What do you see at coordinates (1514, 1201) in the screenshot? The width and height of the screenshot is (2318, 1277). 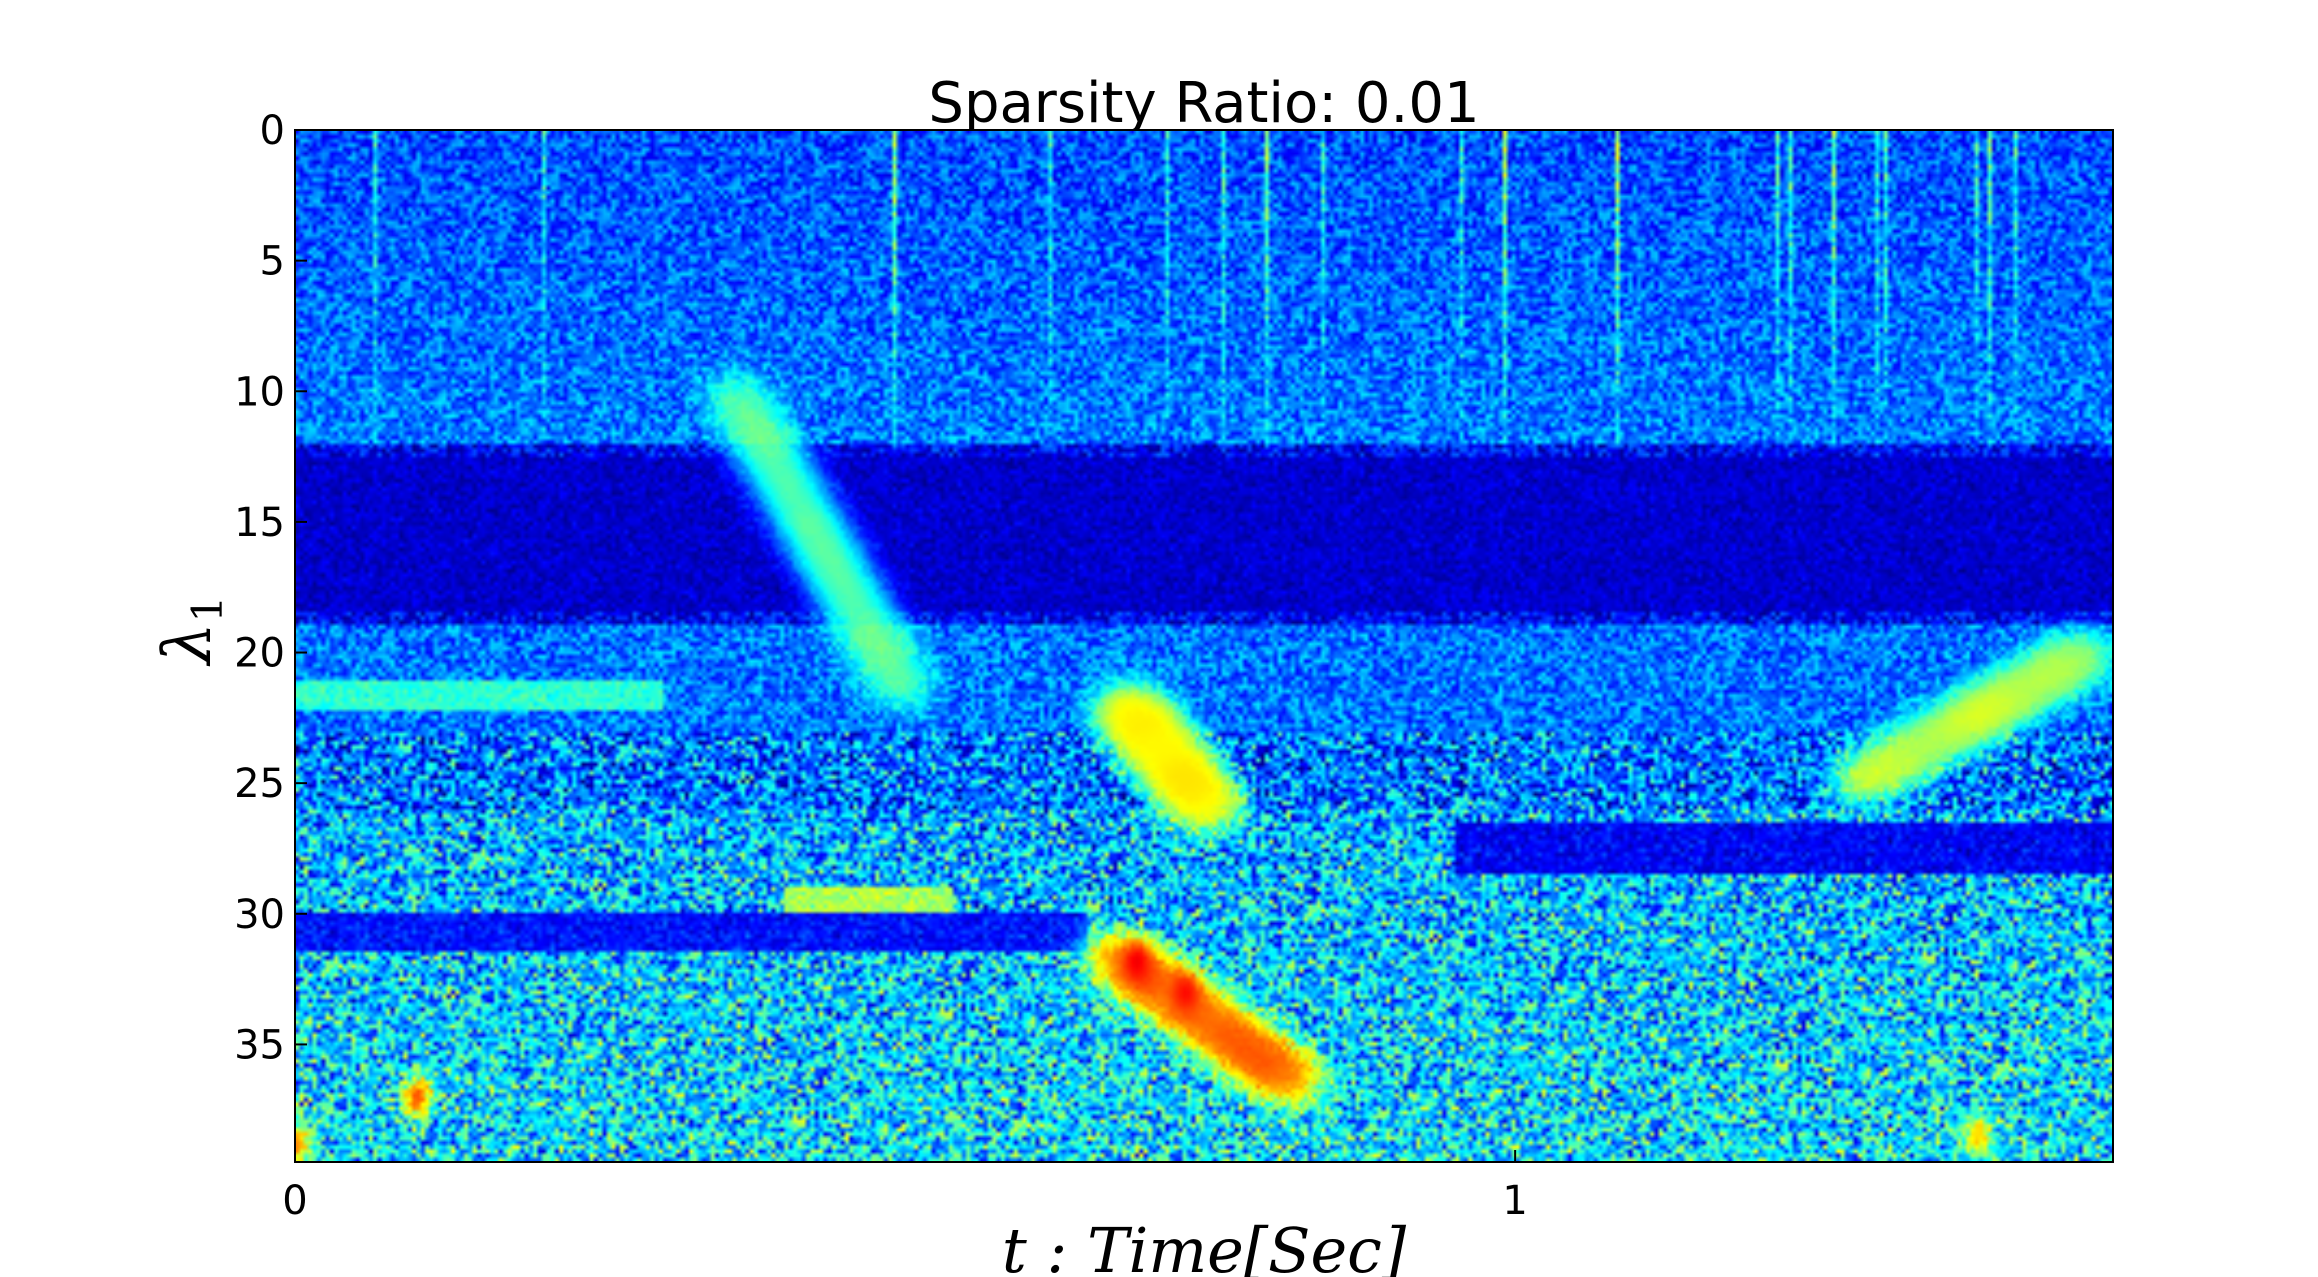 I see `x-tick-label: 1` at bounding box center [1514, 1201].